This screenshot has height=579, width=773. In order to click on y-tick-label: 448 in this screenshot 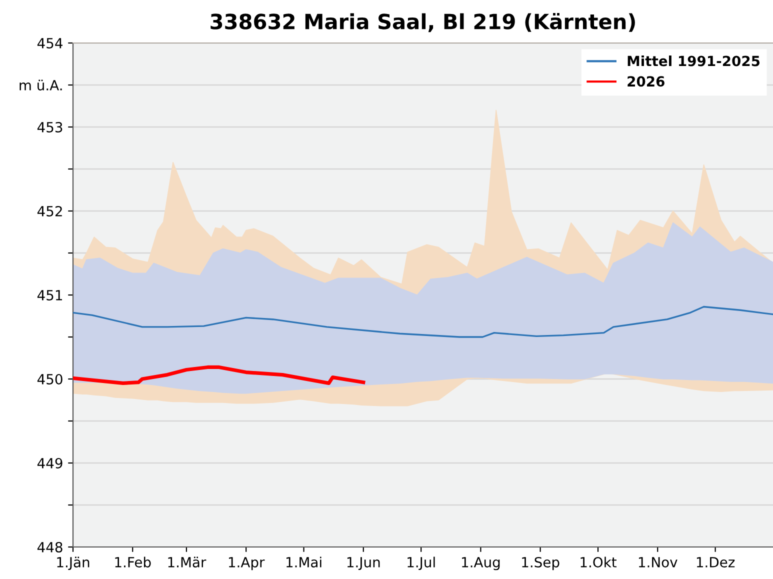, I will do `click(49, 547)`.